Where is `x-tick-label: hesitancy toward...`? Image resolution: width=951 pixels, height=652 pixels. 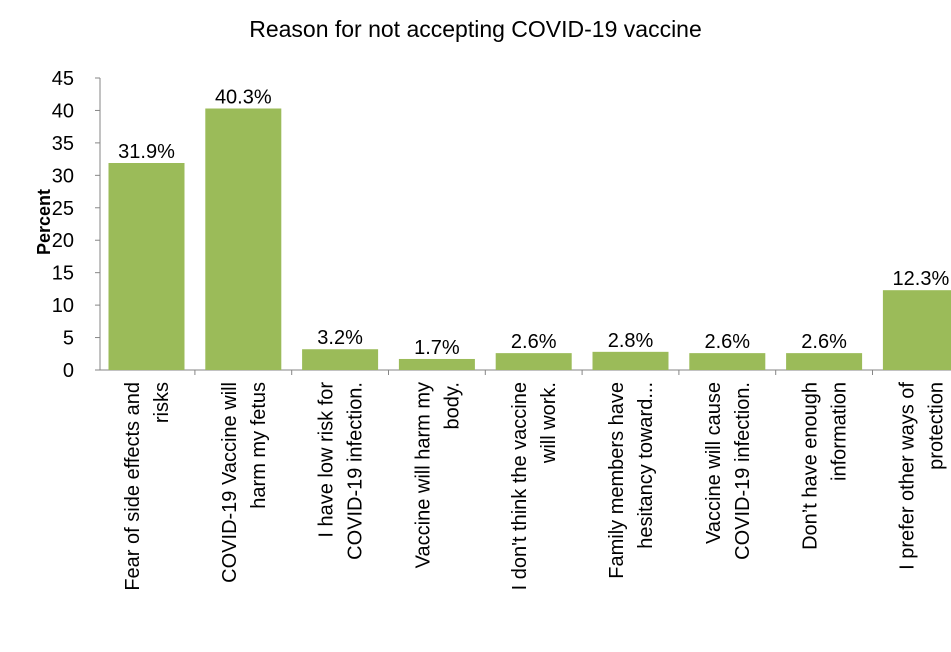 x-tick-label: hesitancy toward... is located at coordinates (646, 465).